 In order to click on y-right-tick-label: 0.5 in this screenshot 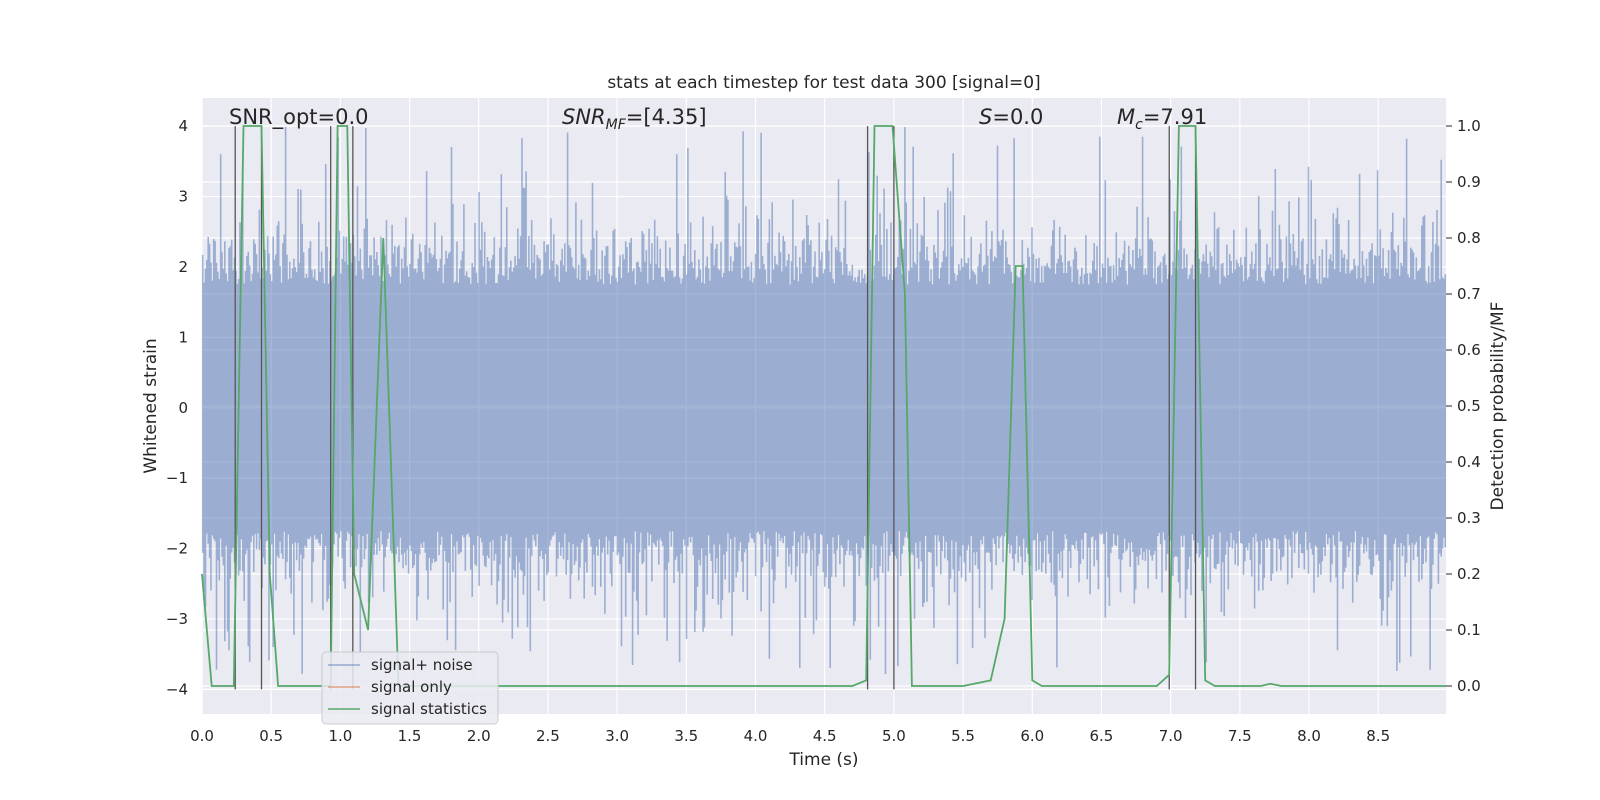, I will do `click(1469, 406)`.